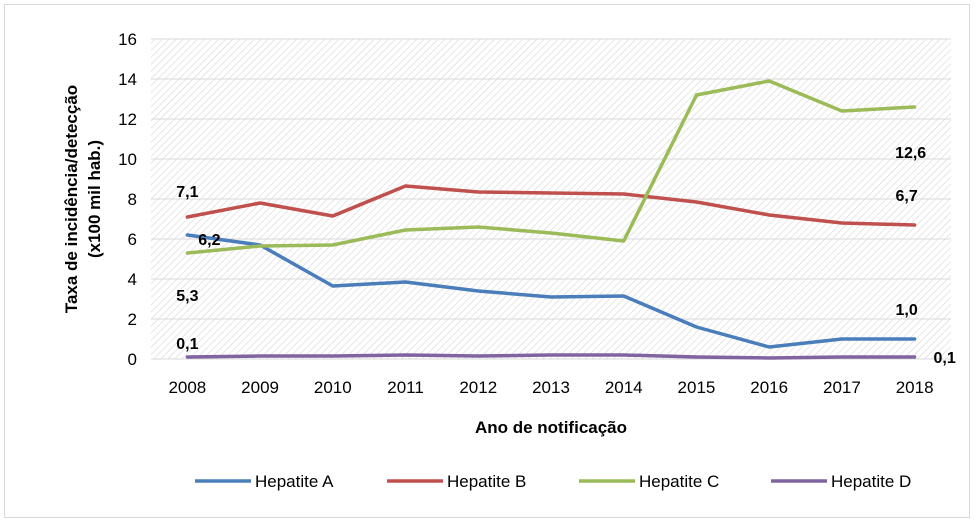  Describe the element at coordinates (697, 387) in the screenshot. I see `x-tick-label: 2015` at that location.